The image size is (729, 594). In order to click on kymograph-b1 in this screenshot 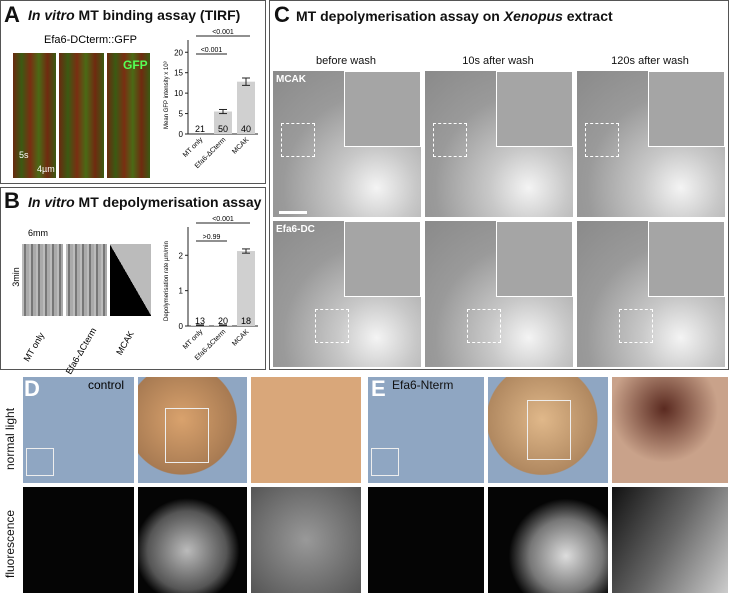, I will do `click(42, 280)`.